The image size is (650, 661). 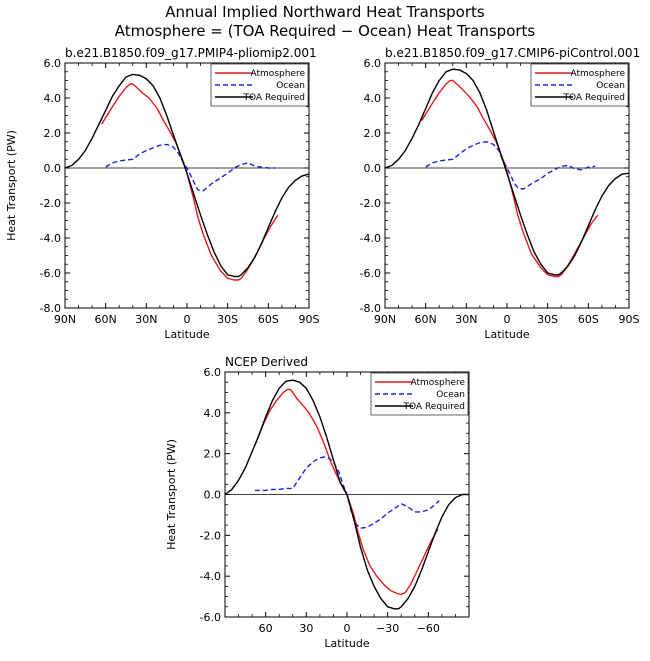 What do you see at coordinates (266, 628) in the screenshot?
I see `x-tick-label: 60` at bounding box center [266, 628].